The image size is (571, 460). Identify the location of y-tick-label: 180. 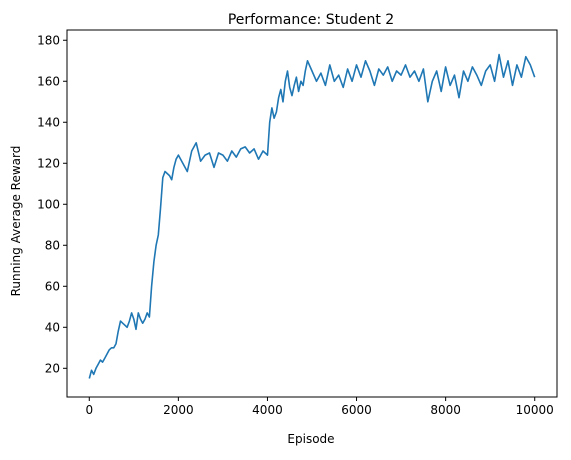
(48, 40).